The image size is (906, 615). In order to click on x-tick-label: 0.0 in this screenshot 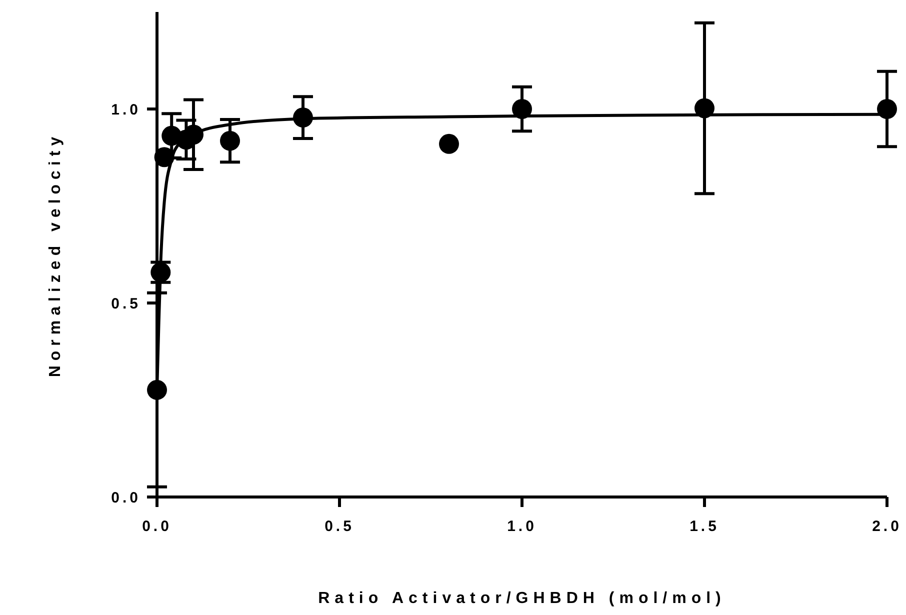, I will do `click(157, 526)`.